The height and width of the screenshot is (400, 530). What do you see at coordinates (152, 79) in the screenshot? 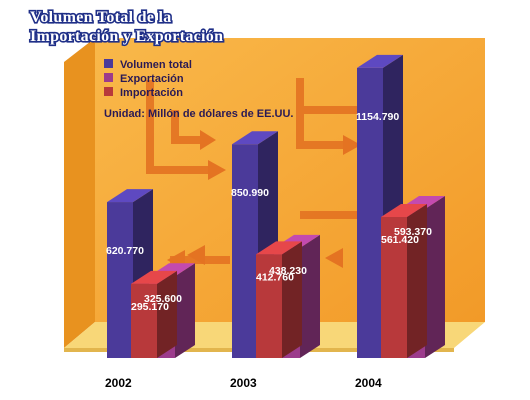
I see `legend-label-exportacion: Exportación` at bounding box center [152, 79].